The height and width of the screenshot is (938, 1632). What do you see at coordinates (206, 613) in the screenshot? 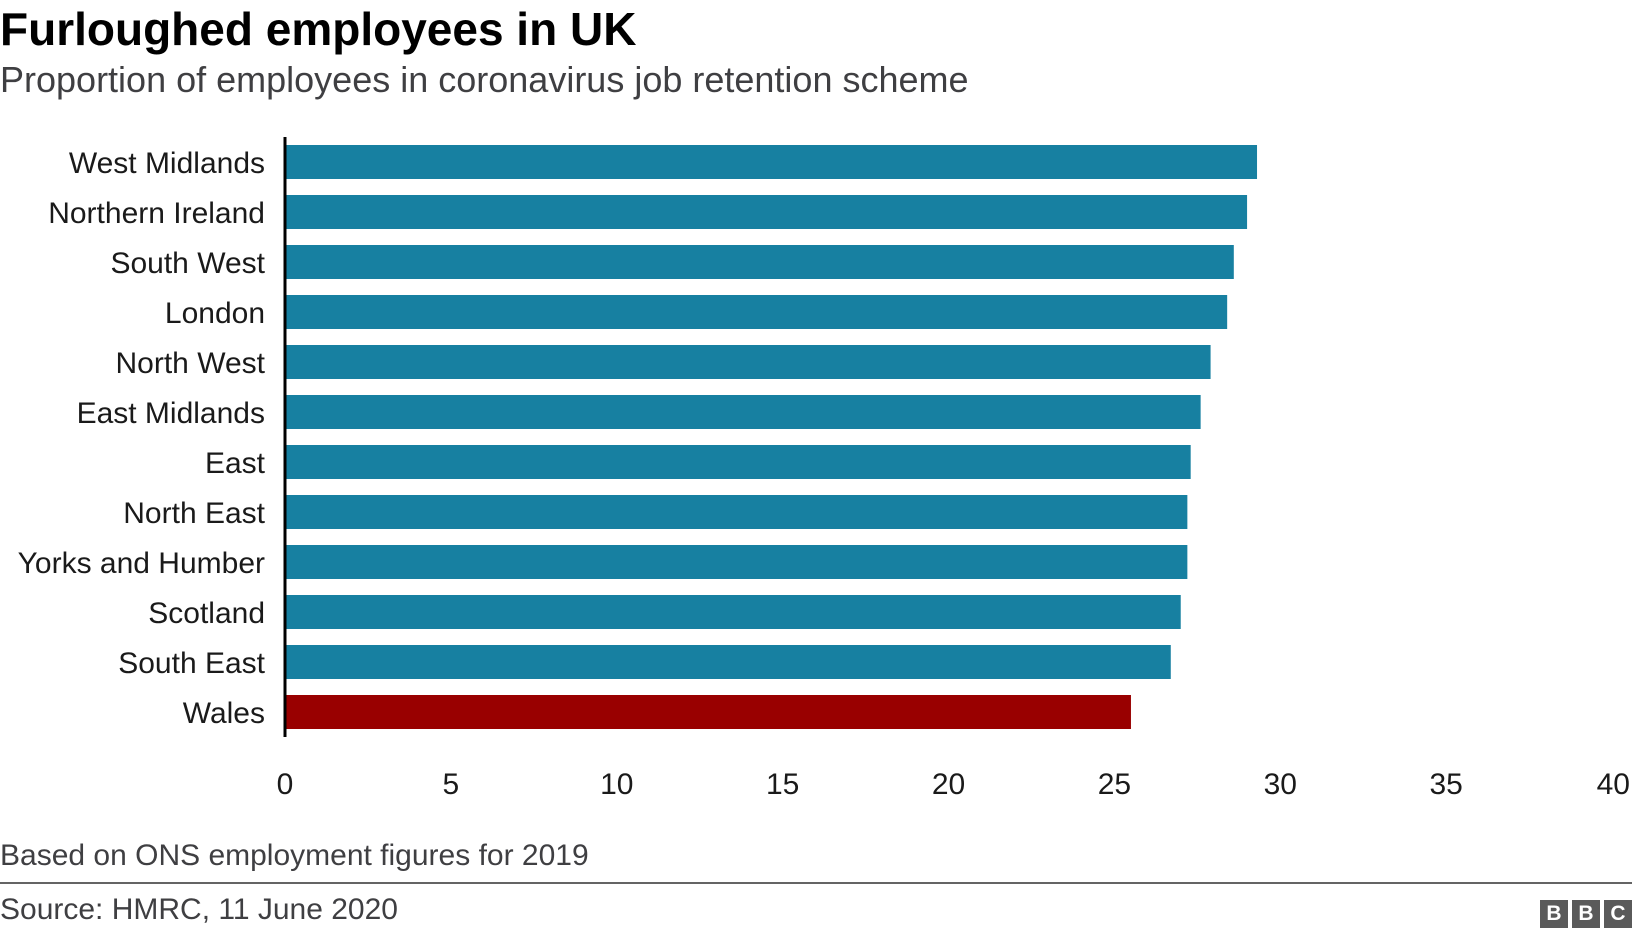
I see `category-label: Scotland` at bounding box center [206, 613].